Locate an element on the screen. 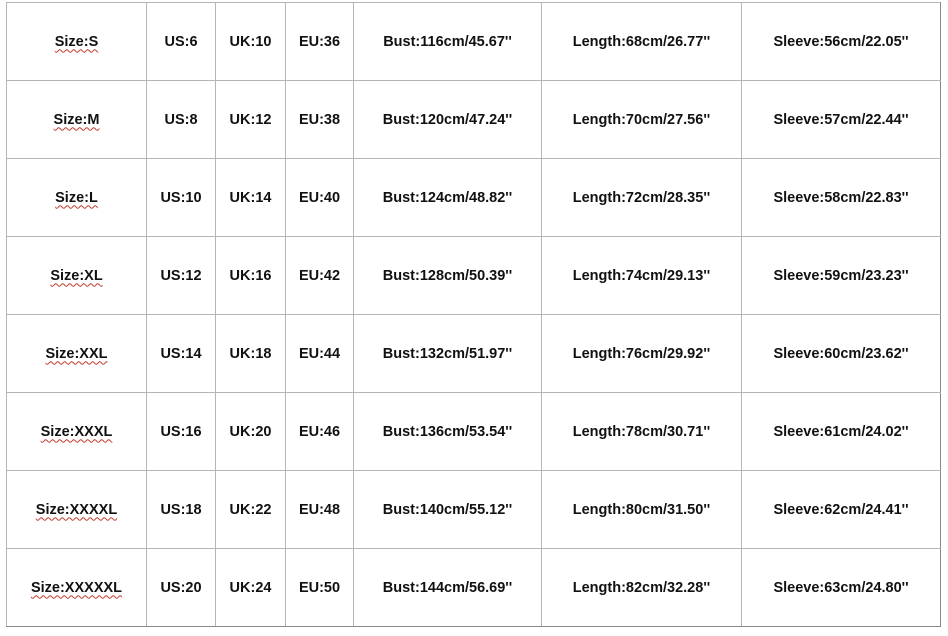 The width and height of the screenshot is (948, 636). length-cell: Length:70cm/27.56'' is located at coordinates (641, 119).